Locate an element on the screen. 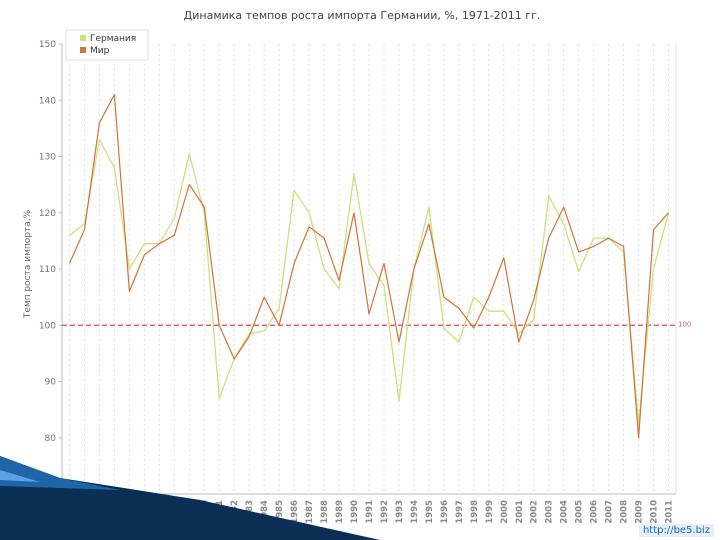  y-tick-label: 150 is located at coordinates (47, 45).